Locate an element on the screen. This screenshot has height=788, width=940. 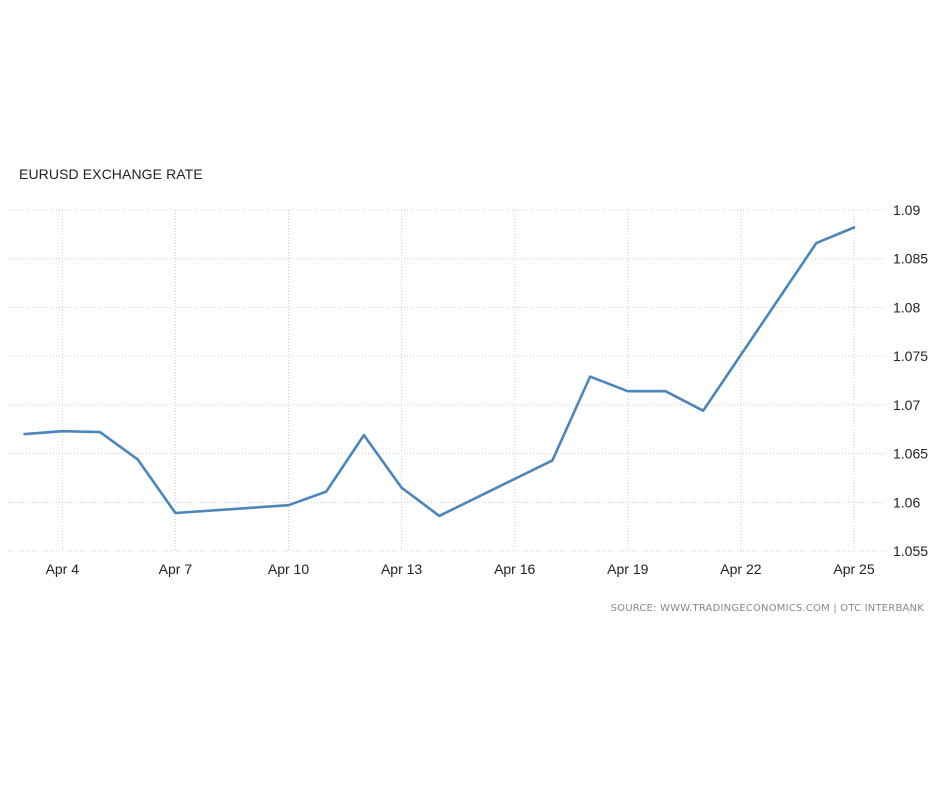
chart-title: EURUSD EXCHANGE RATE is located at coordinates (111, 174).